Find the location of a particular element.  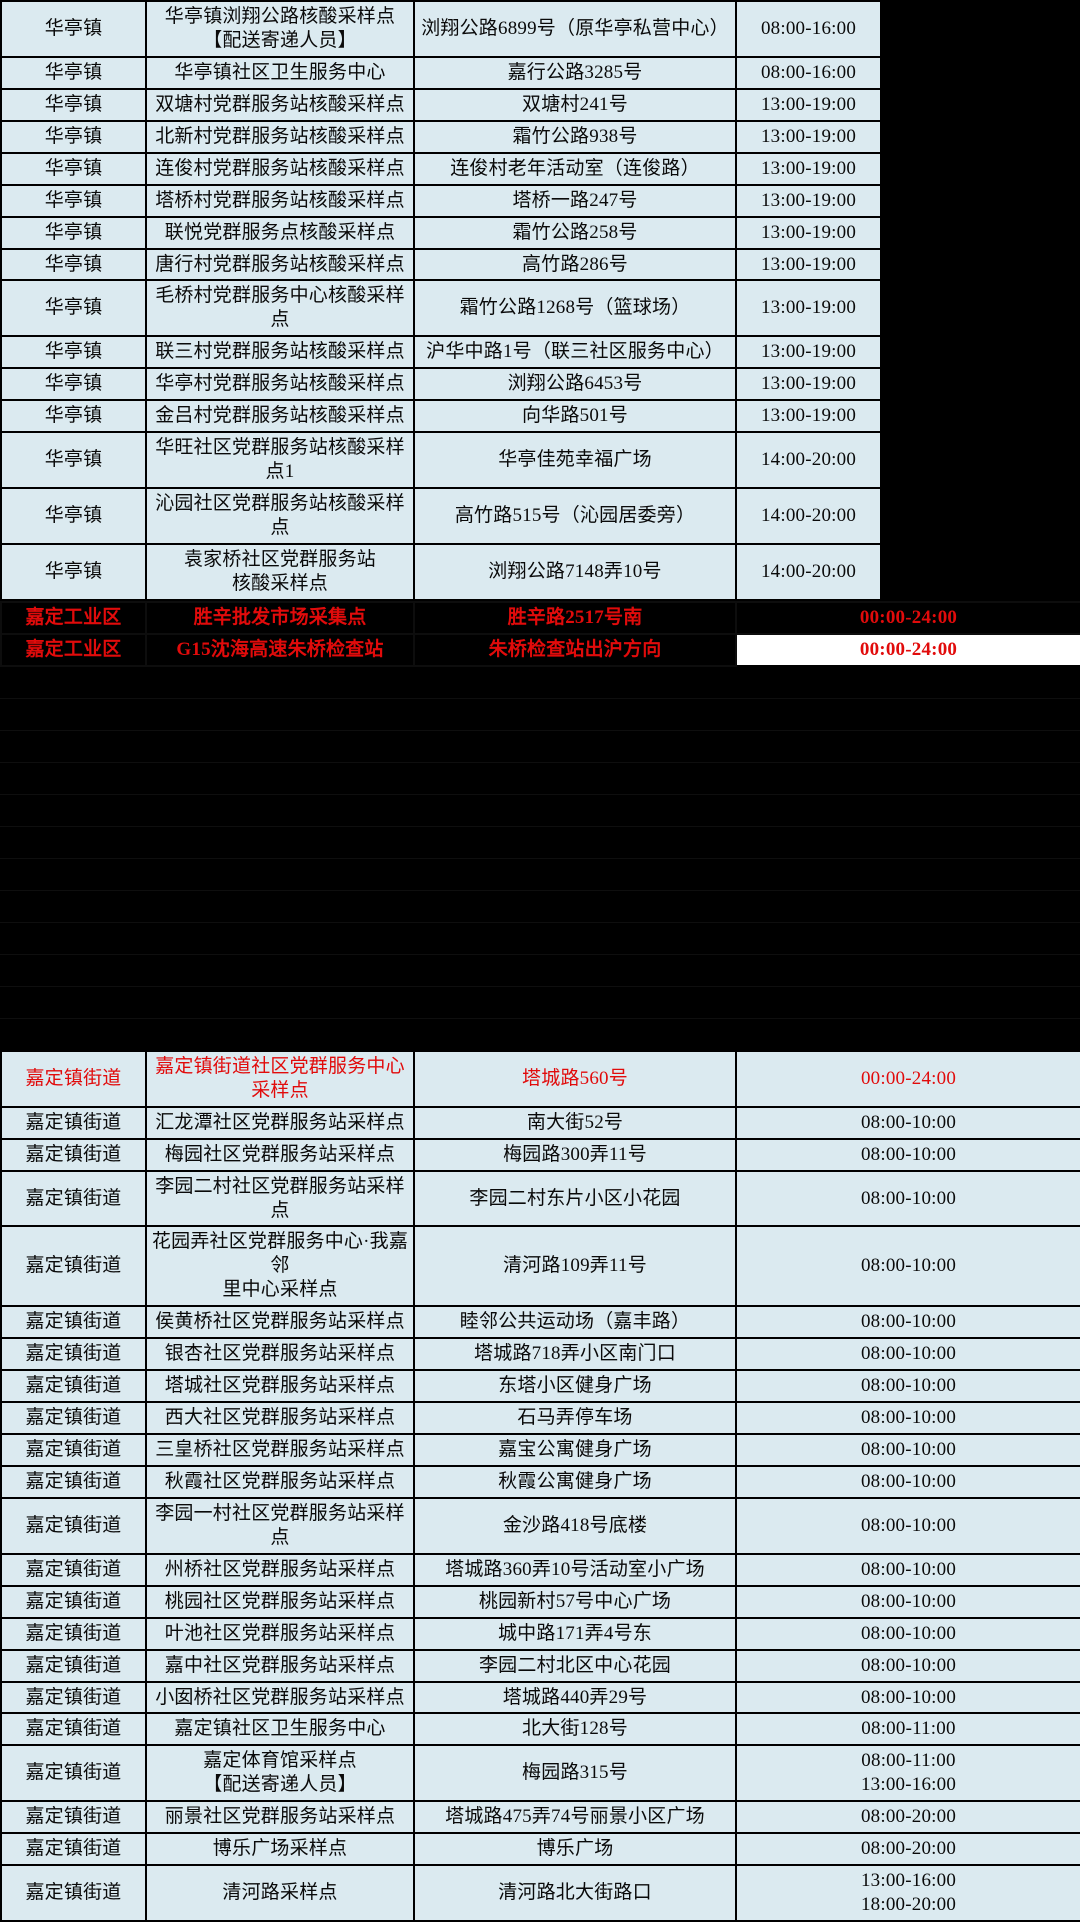

cell-site-name: 丽景社区党群服务站采样点 is located at coordinates (280, 1817).